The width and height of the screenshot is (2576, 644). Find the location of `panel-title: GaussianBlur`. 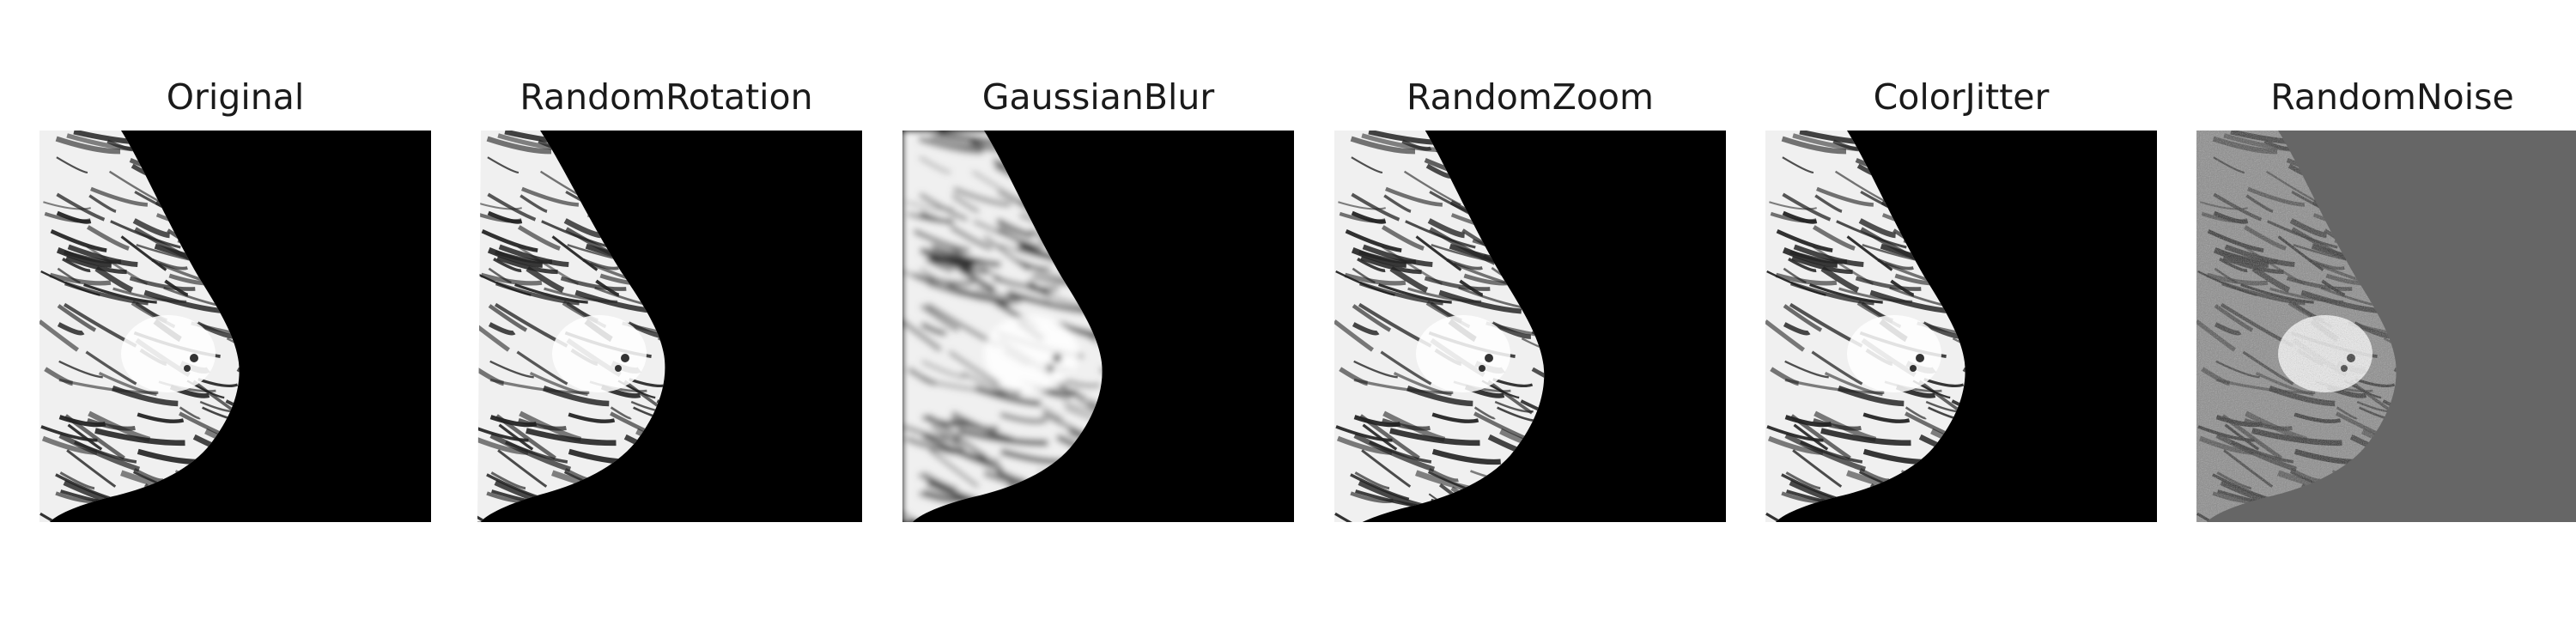

panel-title: GaussianBlur is located at coordinates (1098, 97).